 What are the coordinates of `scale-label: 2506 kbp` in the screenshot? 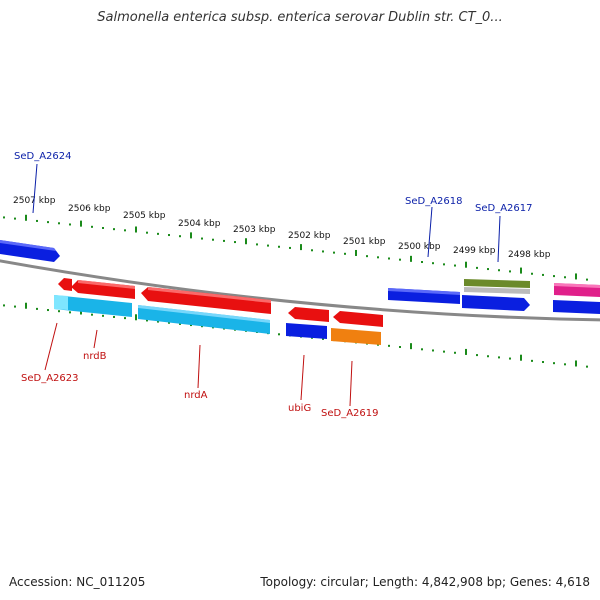 It's located at (89, 209).